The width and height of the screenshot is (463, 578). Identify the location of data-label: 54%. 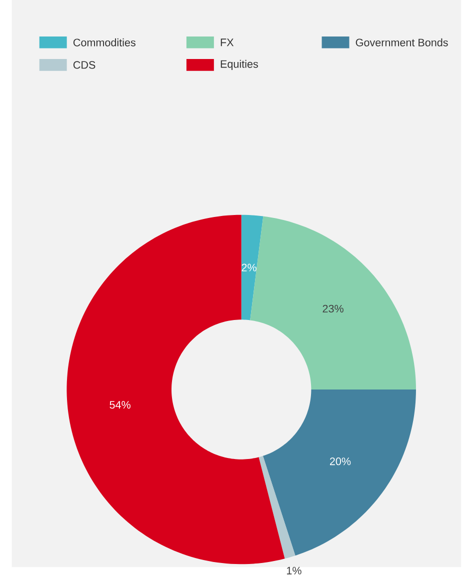
(120, 405).